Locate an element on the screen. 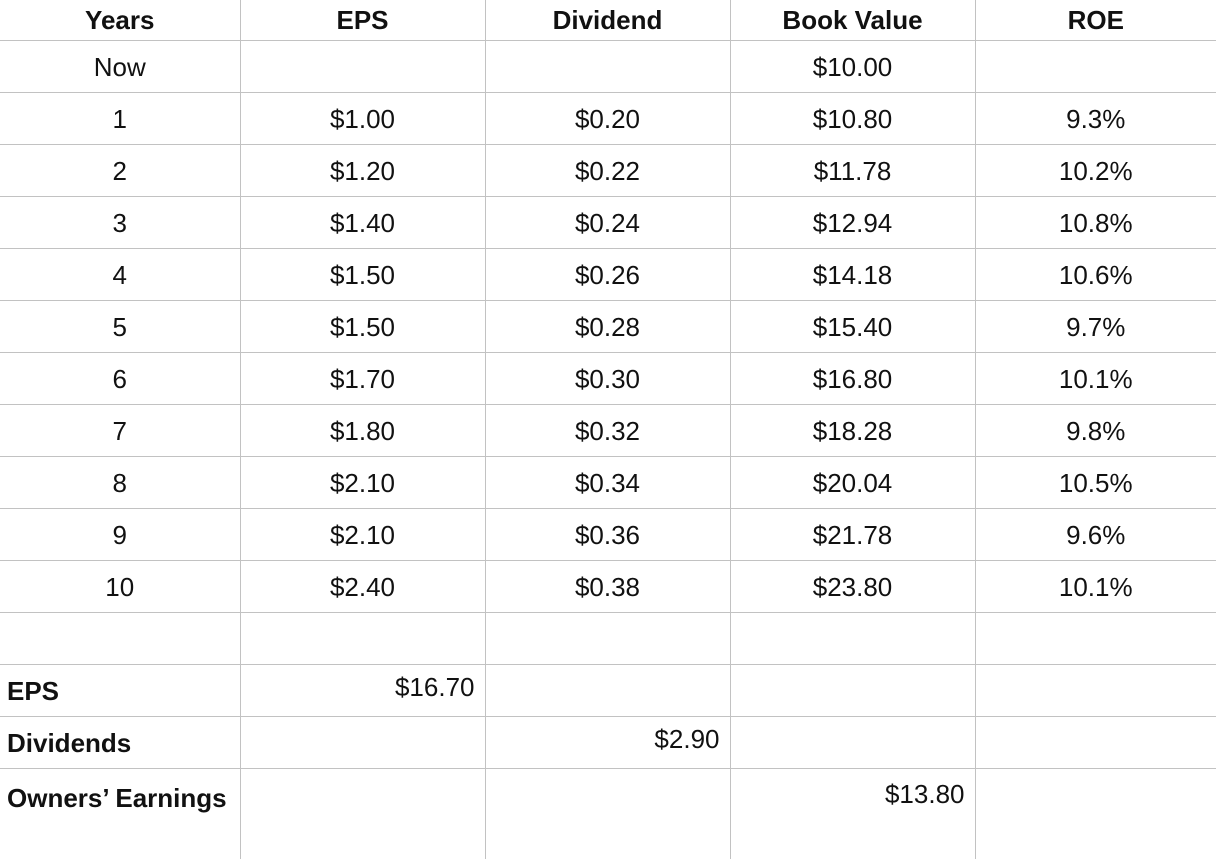 This screenshot has width=1216, height=859. cell-eps is located at coordinates (362, 67).